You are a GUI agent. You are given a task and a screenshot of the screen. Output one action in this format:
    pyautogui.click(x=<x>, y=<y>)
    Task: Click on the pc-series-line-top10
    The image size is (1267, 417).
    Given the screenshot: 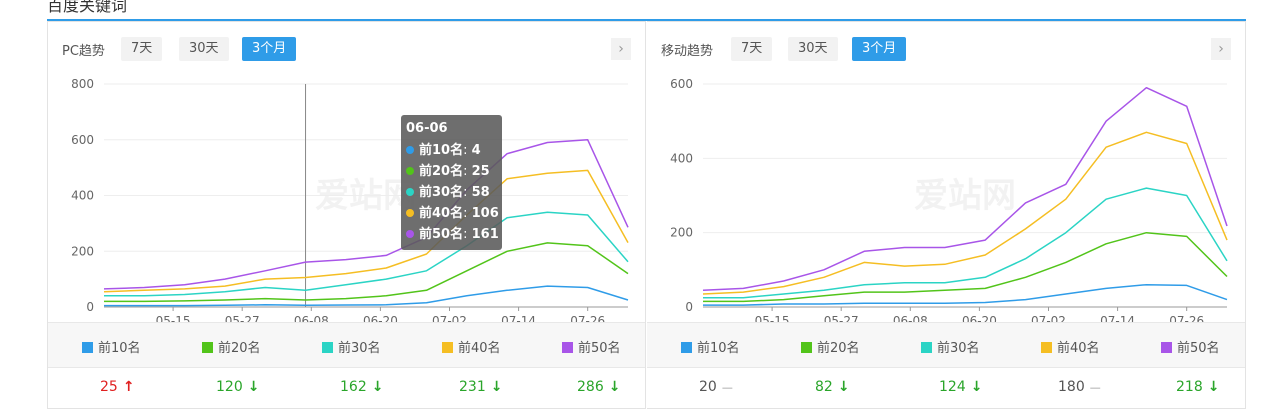 What is the action you would take?
    pyautogui.click(x=366, y=296)
    